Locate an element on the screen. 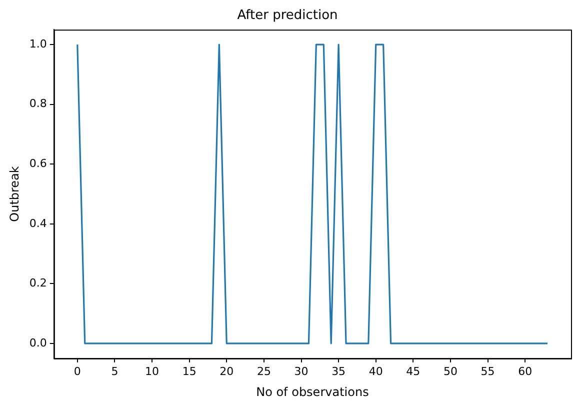 The width and height of the screenshot is (577, 410). y-tick-label: 0.8 is located at coordinates (38, 103).